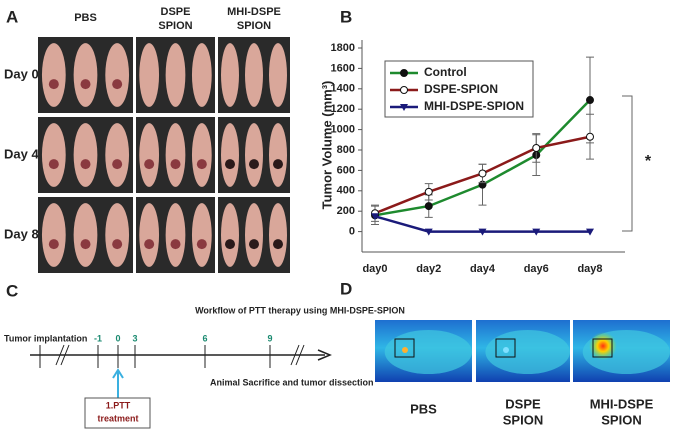  What do you see at coordinates (343, 109) in the screenshot?
I see `y-tick-label: 1200` at bounding box center [343, 109].